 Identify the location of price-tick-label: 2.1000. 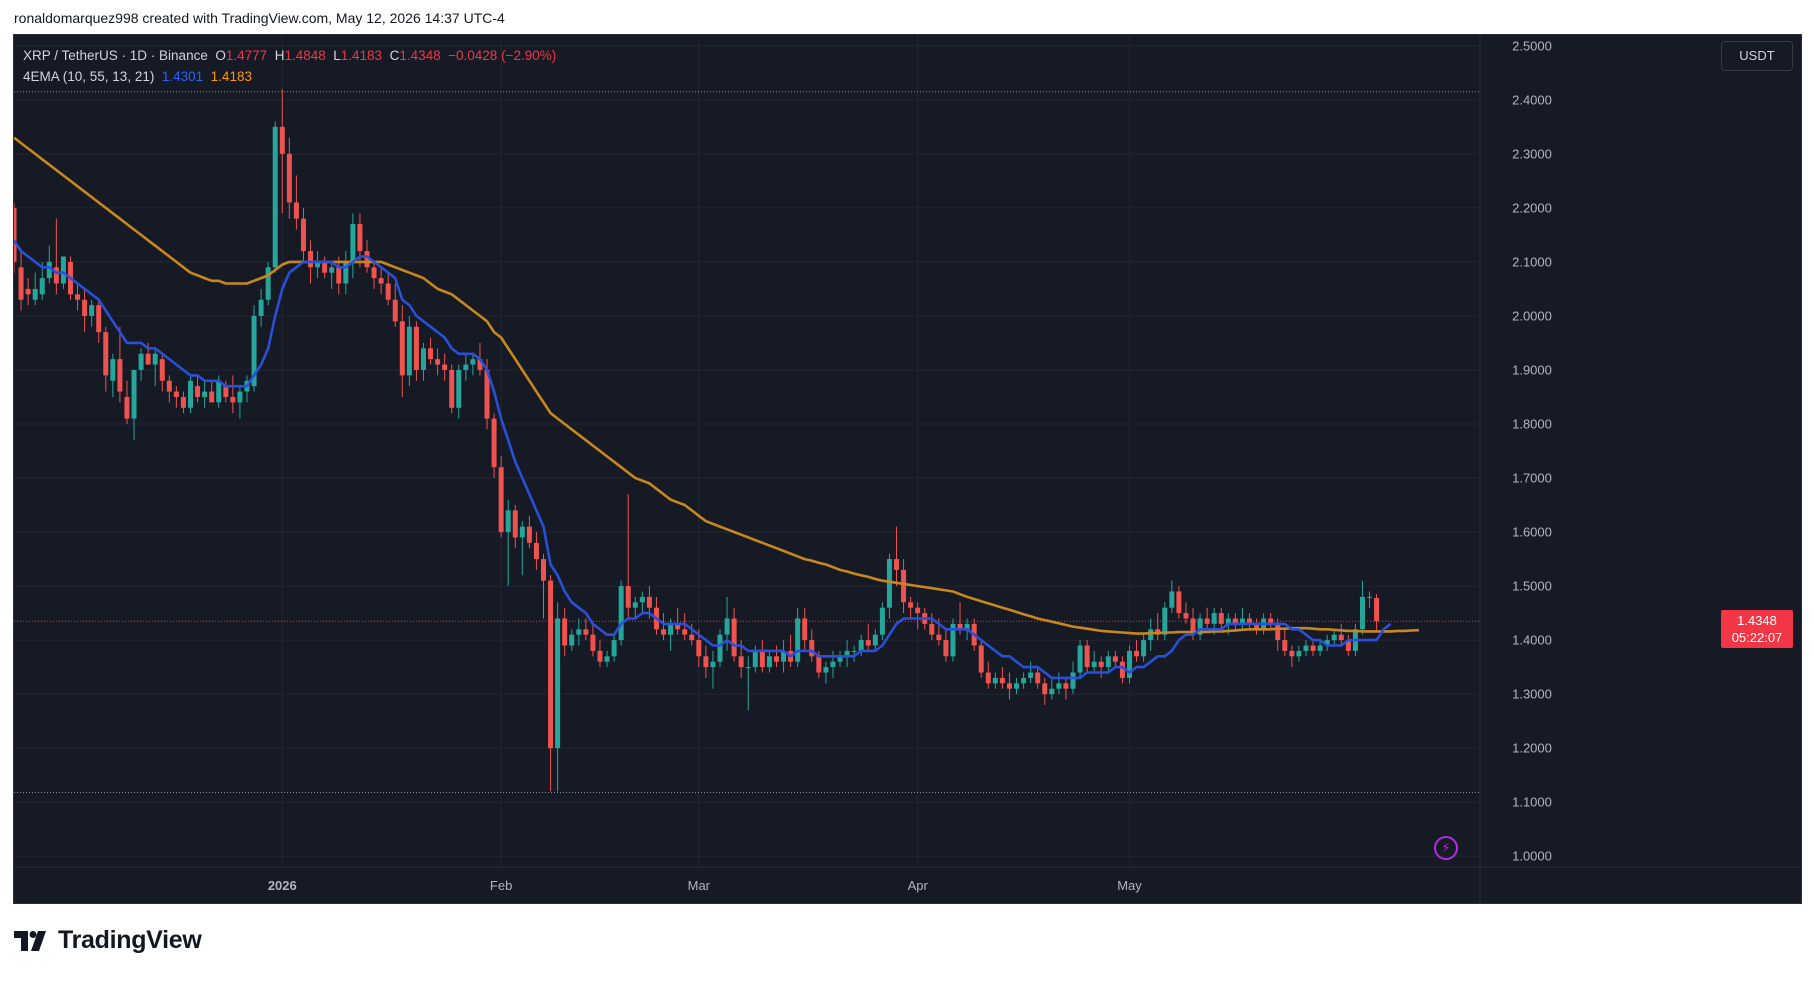
(1532, 261).